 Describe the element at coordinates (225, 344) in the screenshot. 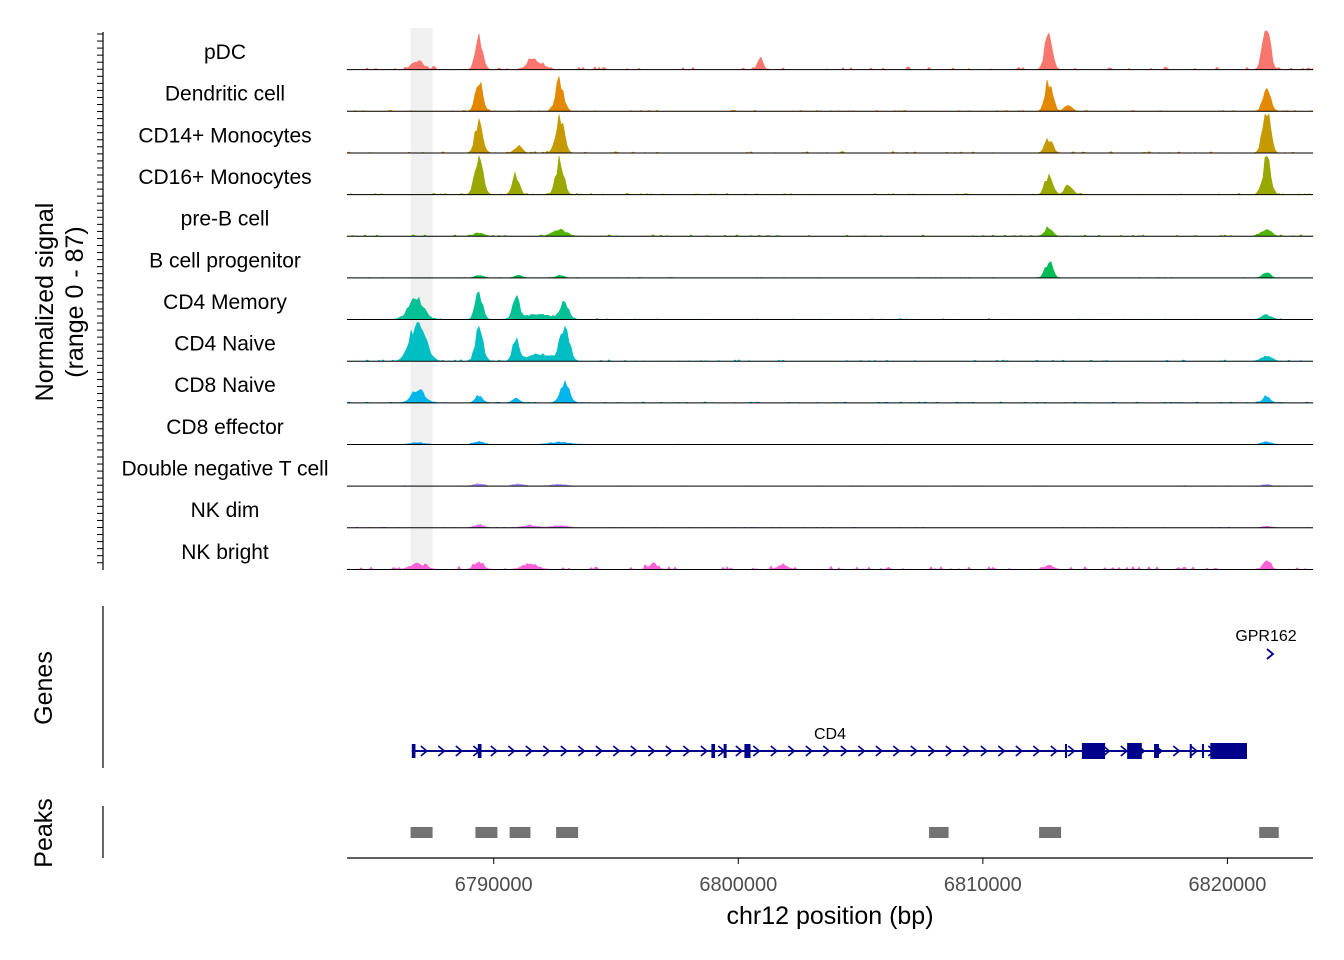

I see `track-label: CD4 Naive` at that location.